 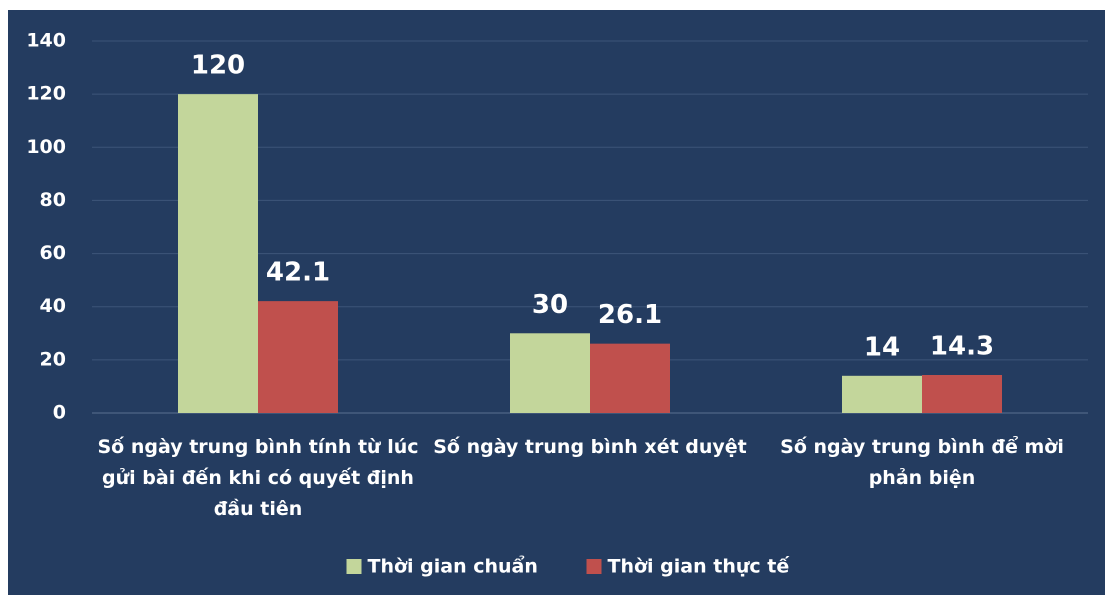 What do you see at coordinates (53, 359) in the screenshot?
I see `y-tick-label: 20` at bounding box center [53, 359].